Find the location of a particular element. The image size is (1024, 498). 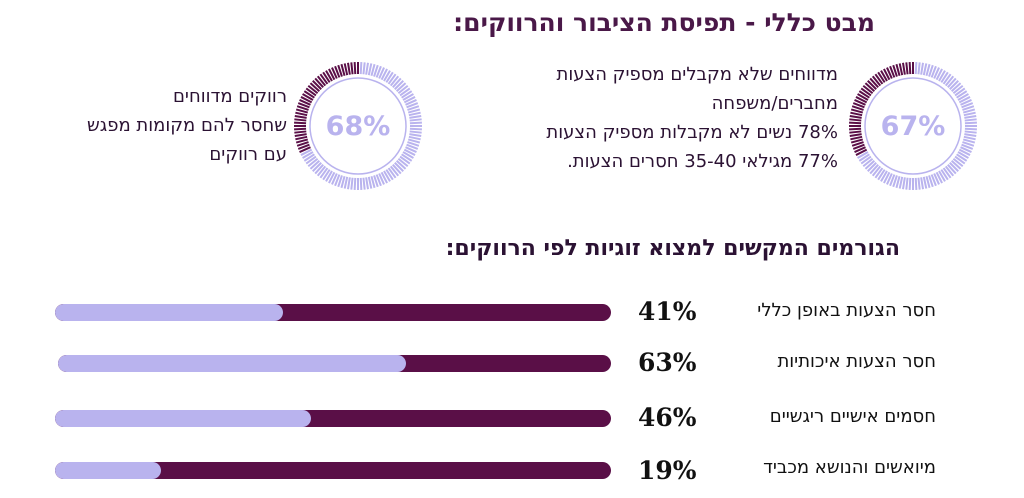

text-line: מדווחים שלא מקבלים מספיק הצעות is located at coordinates (697, 74).